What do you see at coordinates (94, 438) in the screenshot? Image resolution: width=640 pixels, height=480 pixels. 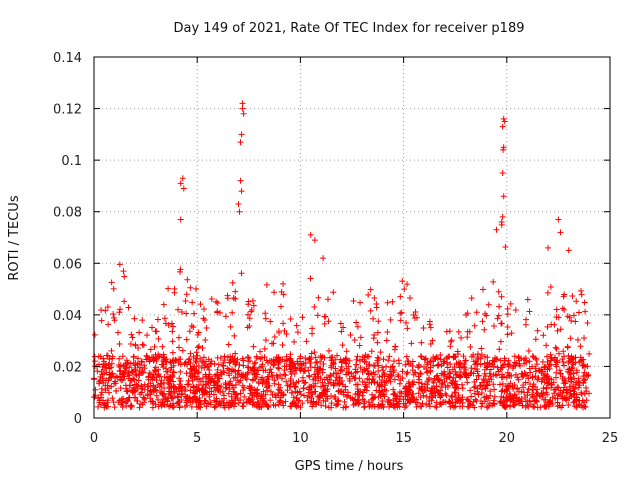 I see `x-tick-label: 0` at bounding box center [94, 438].